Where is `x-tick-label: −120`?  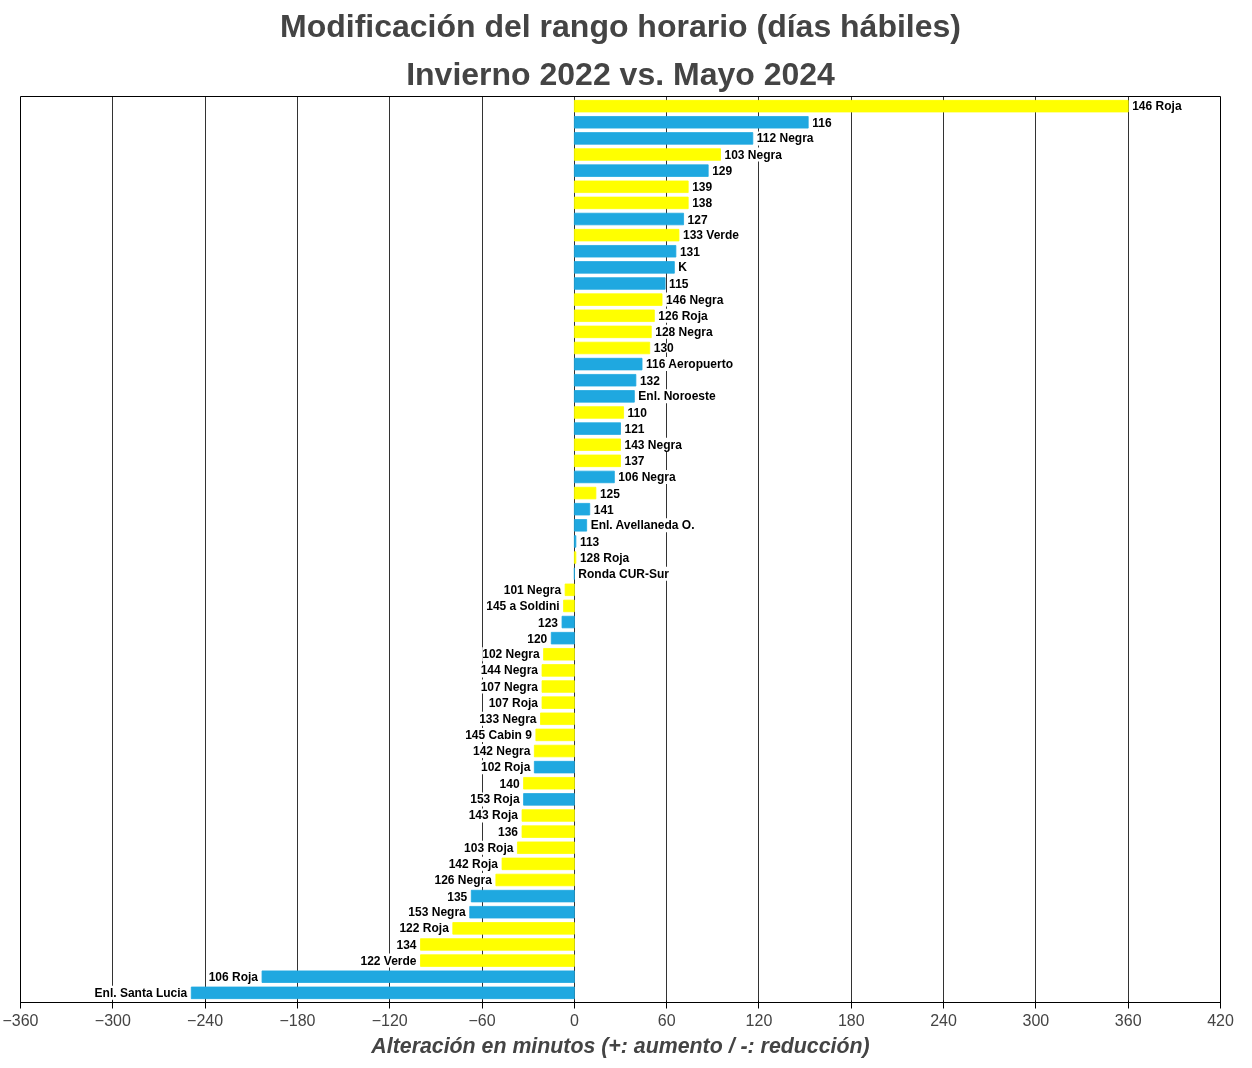 x-tick-label: −120 is located at coordinates (389, 1020).